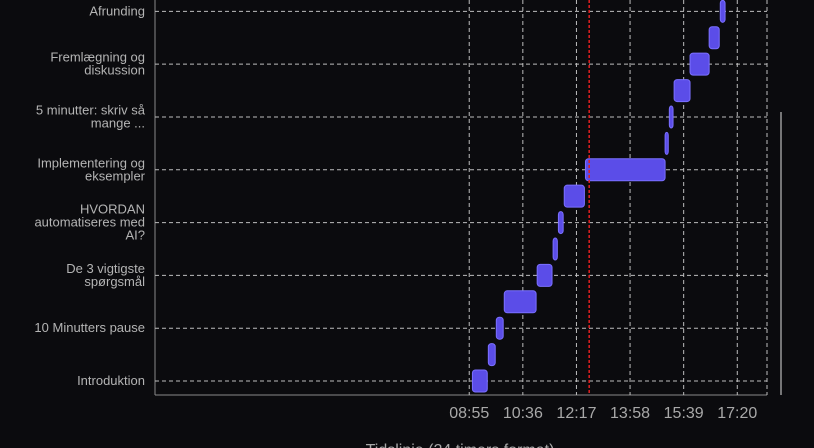  What do you see at coordinates (469, 413) in the screenshot?
I see `x-tick-label: 08:55` at bounding box center [469, 413].